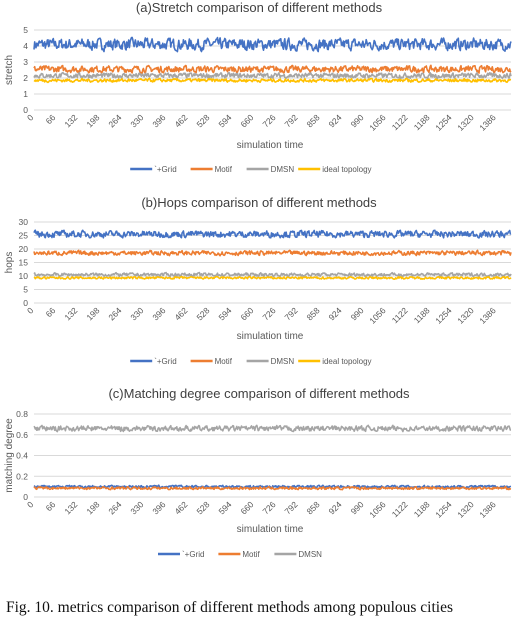 The height and width of the screenshot is (629, 518). I want to click on y-tick-label: 1, so click(25, 94).